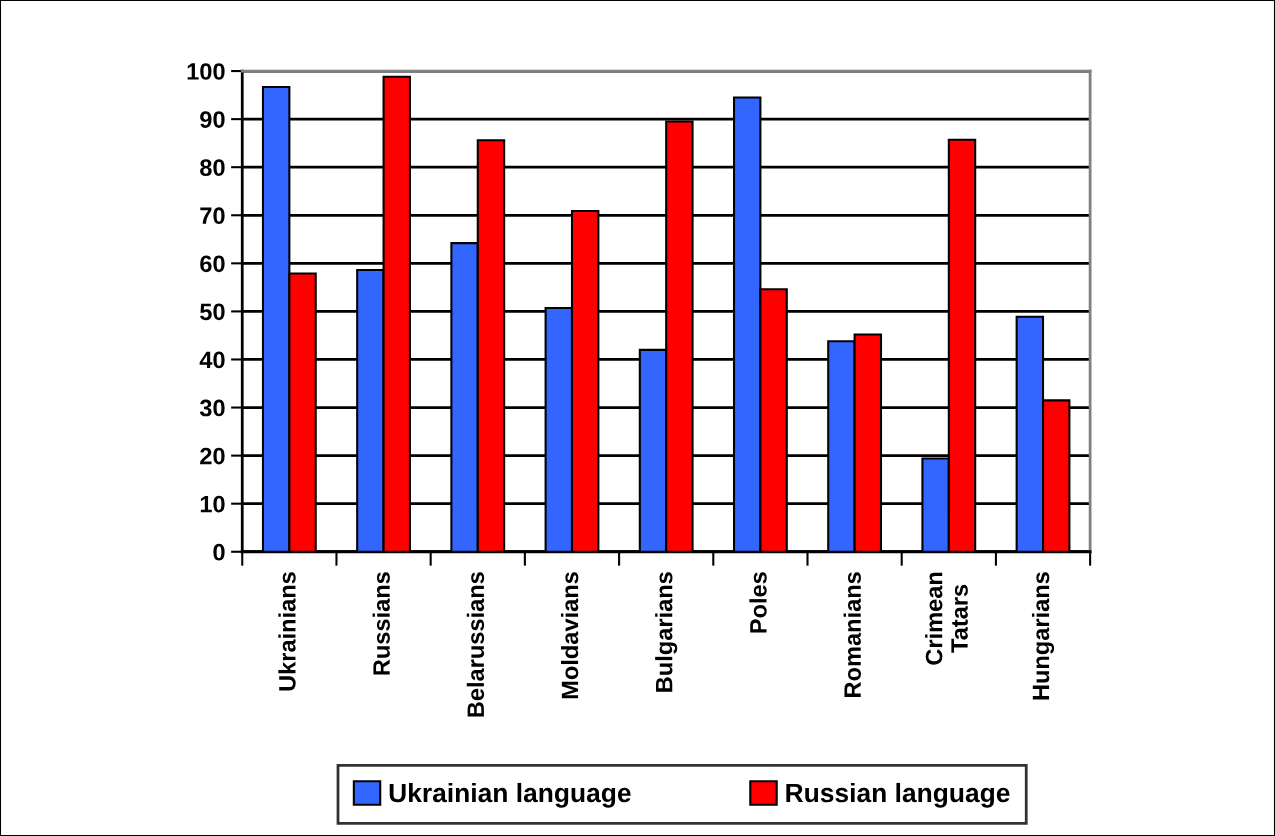  Describe the element at coordinates (212, 360) in the screenshot. I see `y-tick-label: 40` at that location.